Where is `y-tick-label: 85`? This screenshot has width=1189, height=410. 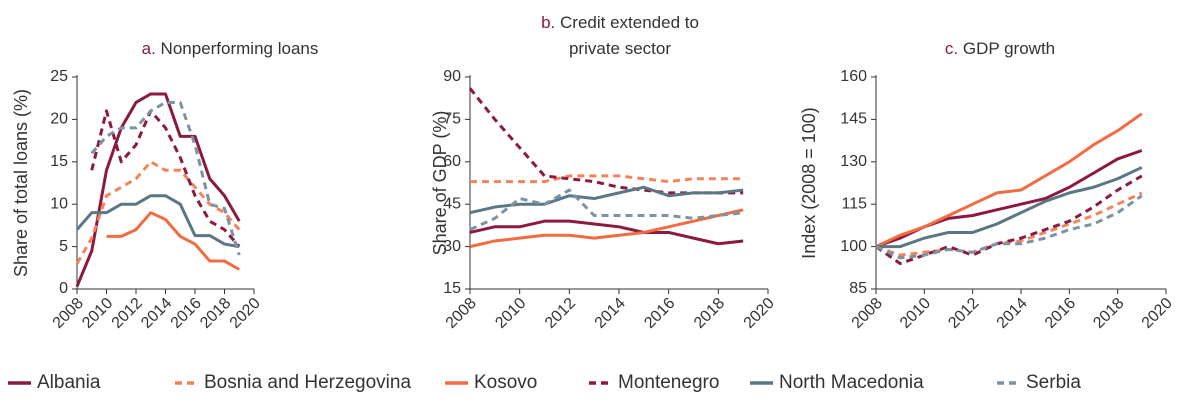
y-tick-label: 85 is located at coordinates (858, 288).